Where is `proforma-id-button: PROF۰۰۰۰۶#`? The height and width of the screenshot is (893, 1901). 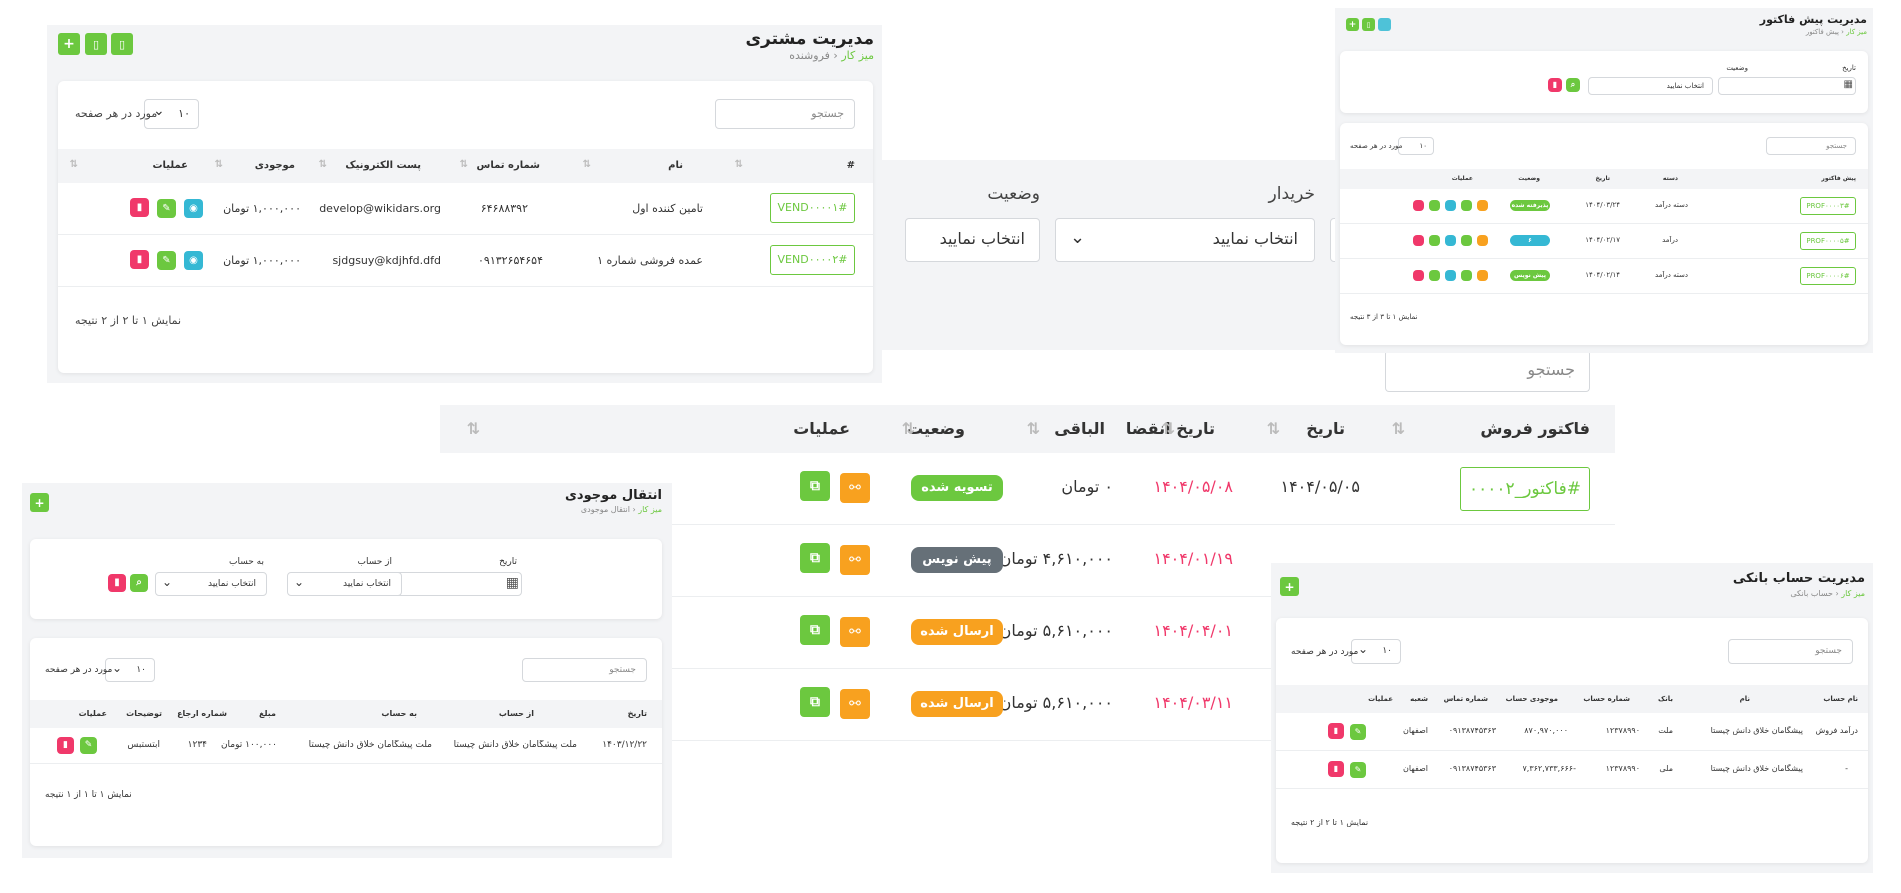 proforma-id-button: PROF۰۰۰۰۶# is located at coordinates (1828, 276).